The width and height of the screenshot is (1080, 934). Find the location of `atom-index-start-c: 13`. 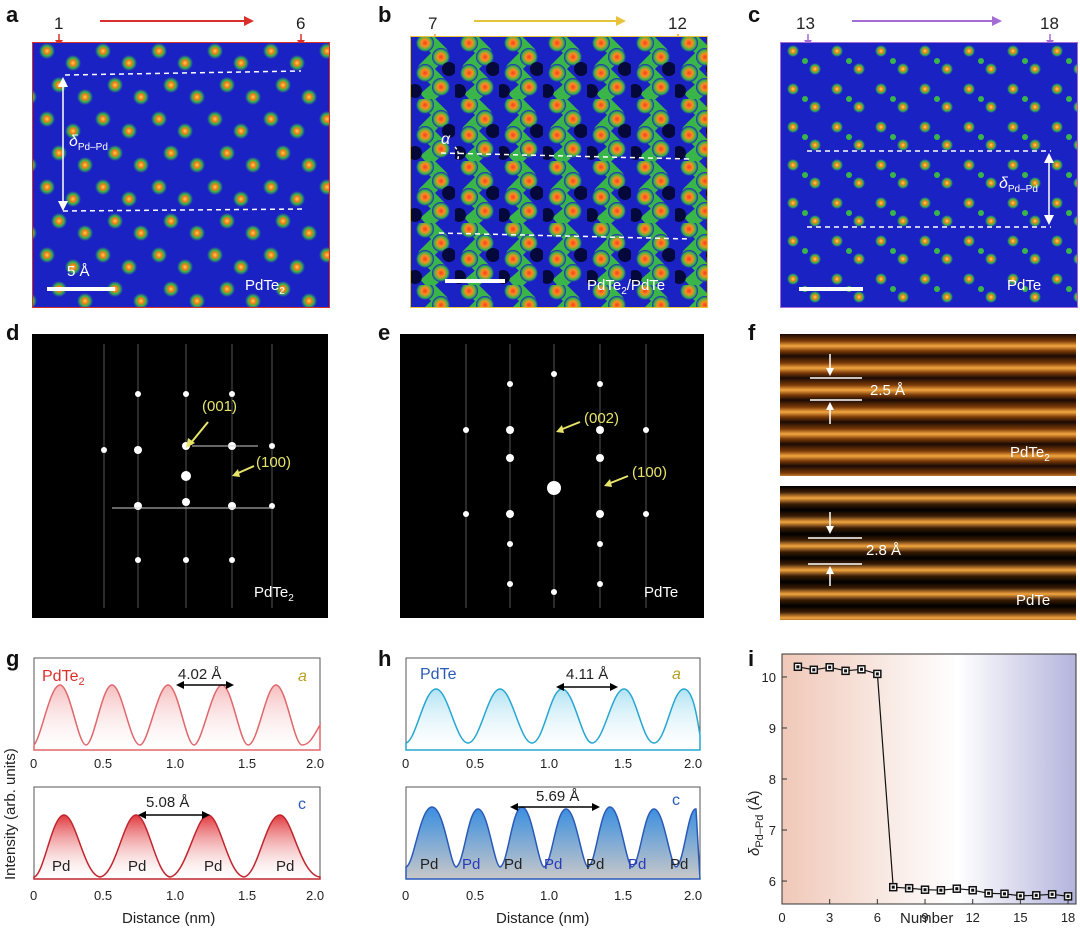

atom-index-start-c: 13 is located at coordinates (805, 23).